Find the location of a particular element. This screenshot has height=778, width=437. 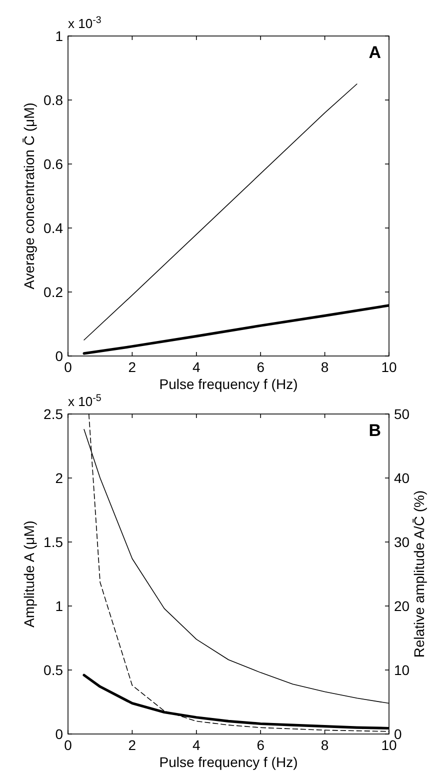

y2-tick-label: 40 is located at coordinates (402, 478).